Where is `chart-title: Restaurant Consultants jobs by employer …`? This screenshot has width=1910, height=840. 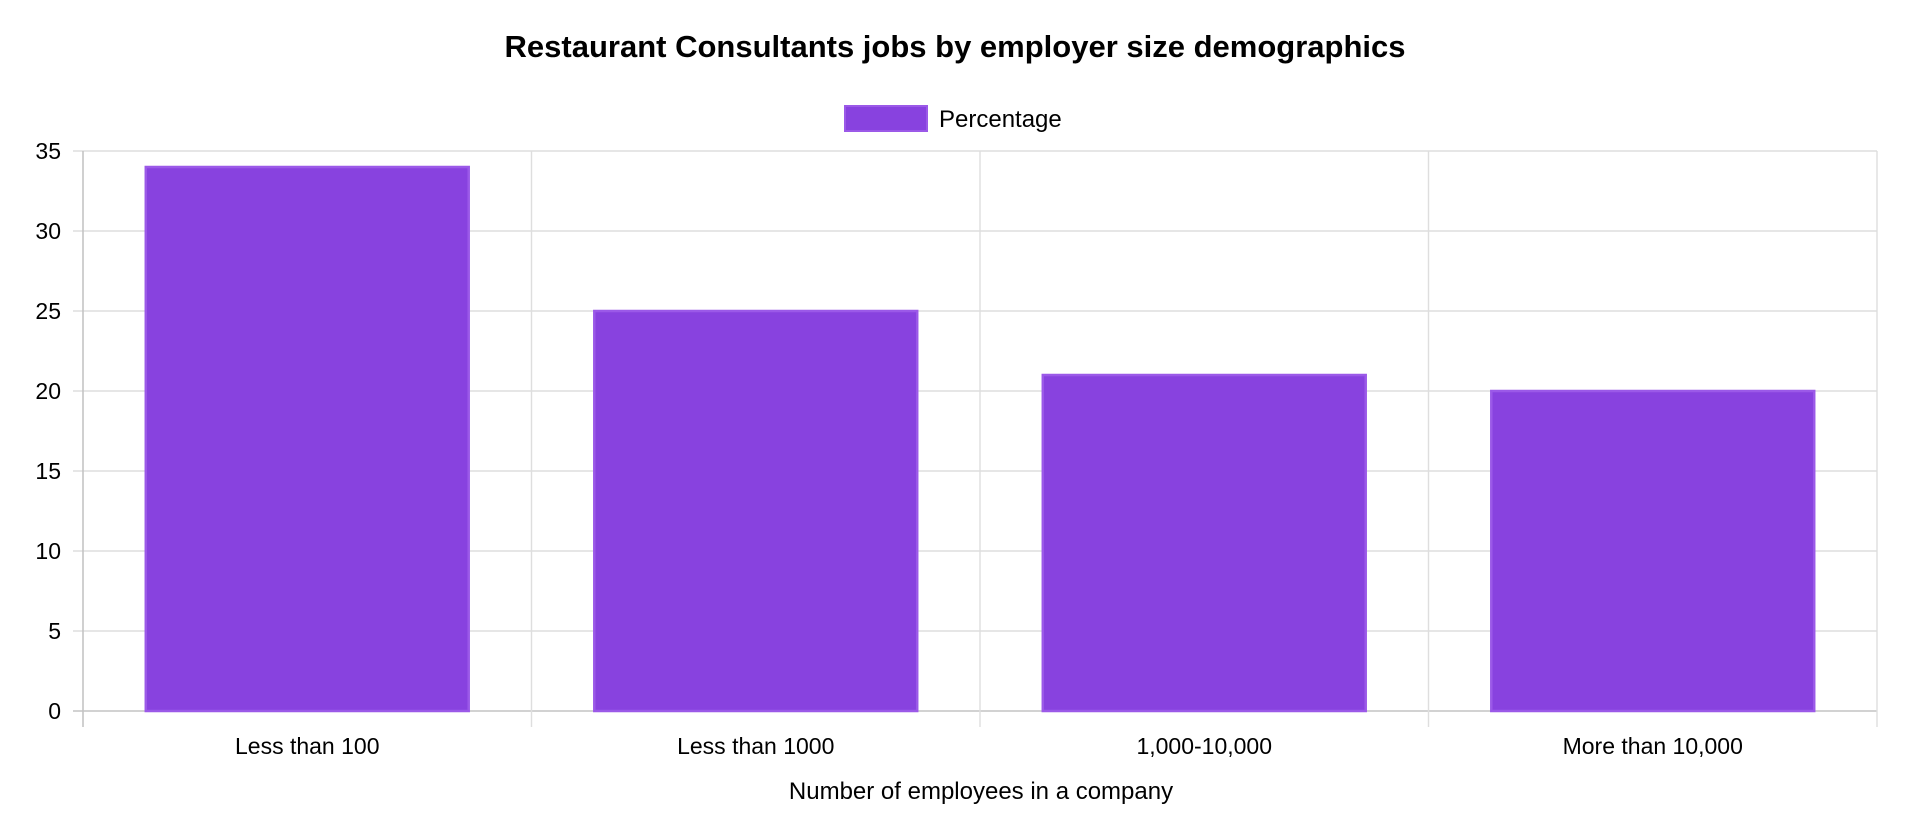 chart-title: Restaurant Consultants jobs by employer … is located at coordinates (955, 46).